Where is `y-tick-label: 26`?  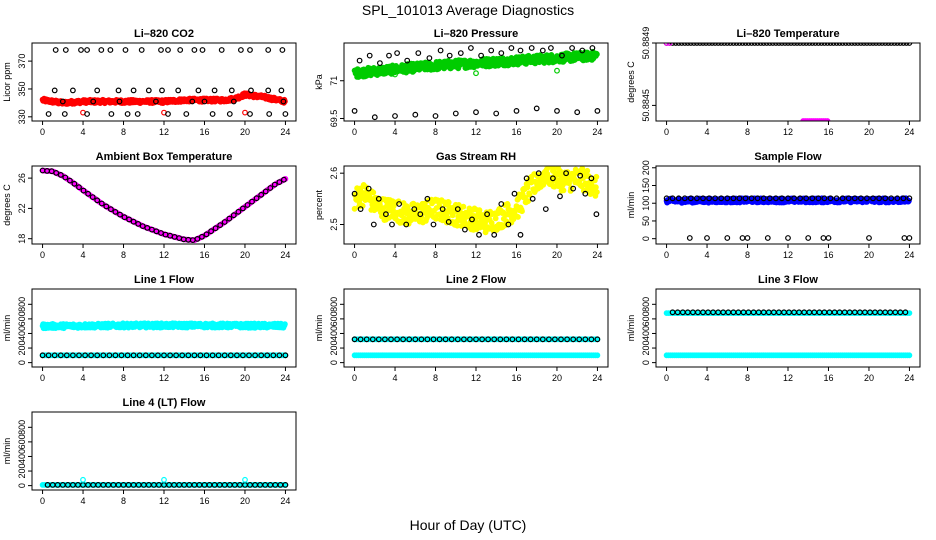 y-tick-label: 26 is located at coordinates (22, 178).